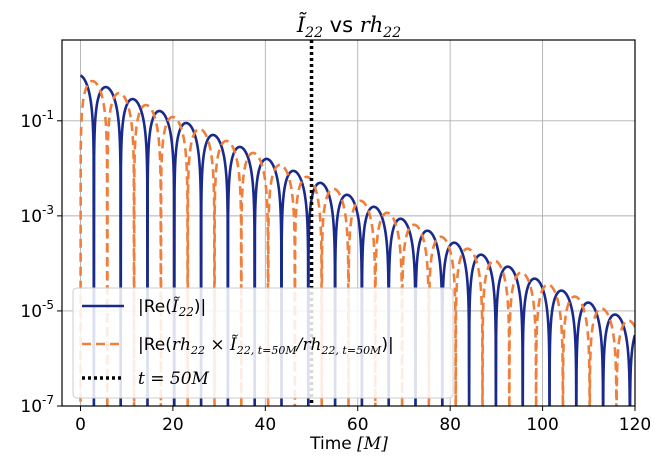 The image size is (668, 458). Describe the element at coordinates (37, 310) in the screenshot. I see `y-tick-label: 10⁻⁵` at that location.